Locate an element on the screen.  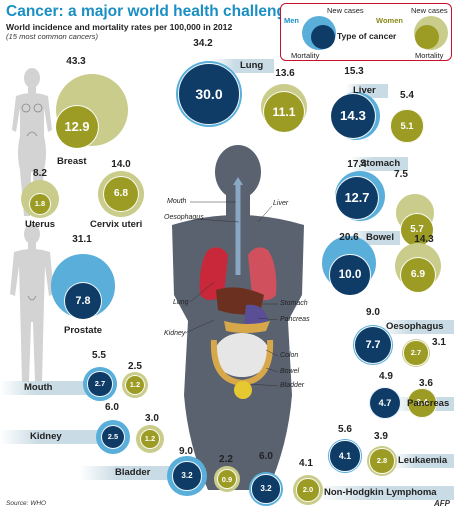
value-stomach-women-new-cases: 7.5 is located at coordinates (401, 174).